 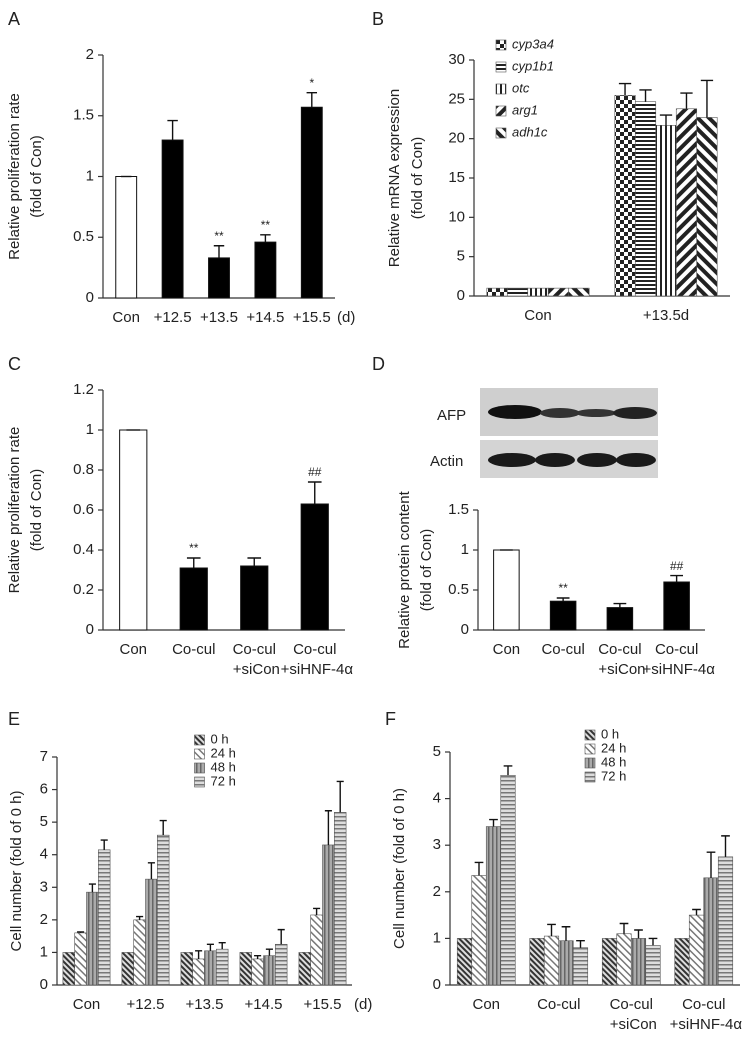 What do you see at coordinates (456, 216) in the screenshot?
I see `y-tick-label: 10` at bounding box center [456, 216].